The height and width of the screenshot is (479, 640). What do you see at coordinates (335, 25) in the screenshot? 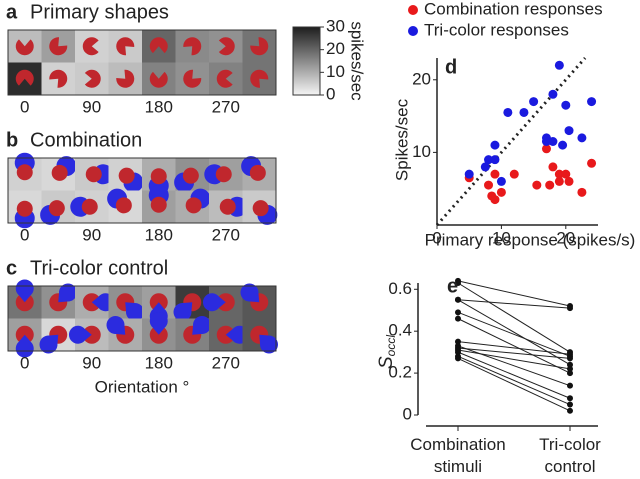
I see `colorbar-tick-label: 30` at bounding box center [335, 25].